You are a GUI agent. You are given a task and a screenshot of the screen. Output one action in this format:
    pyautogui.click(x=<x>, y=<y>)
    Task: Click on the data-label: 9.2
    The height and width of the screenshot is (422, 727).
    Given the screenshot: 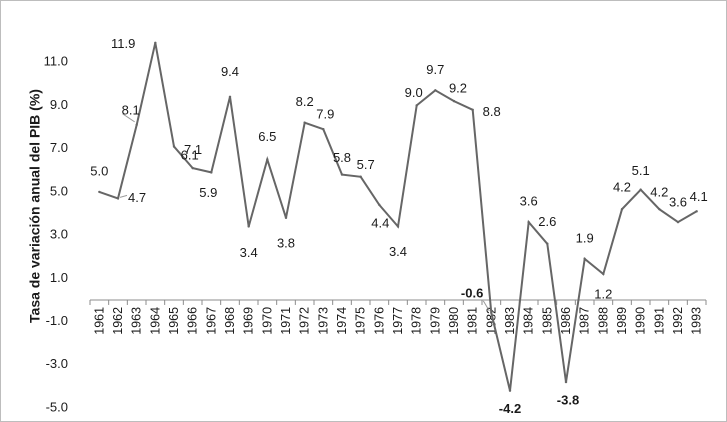 What is the action you would take?
    pyautogui.click(x=458, y=88)
    